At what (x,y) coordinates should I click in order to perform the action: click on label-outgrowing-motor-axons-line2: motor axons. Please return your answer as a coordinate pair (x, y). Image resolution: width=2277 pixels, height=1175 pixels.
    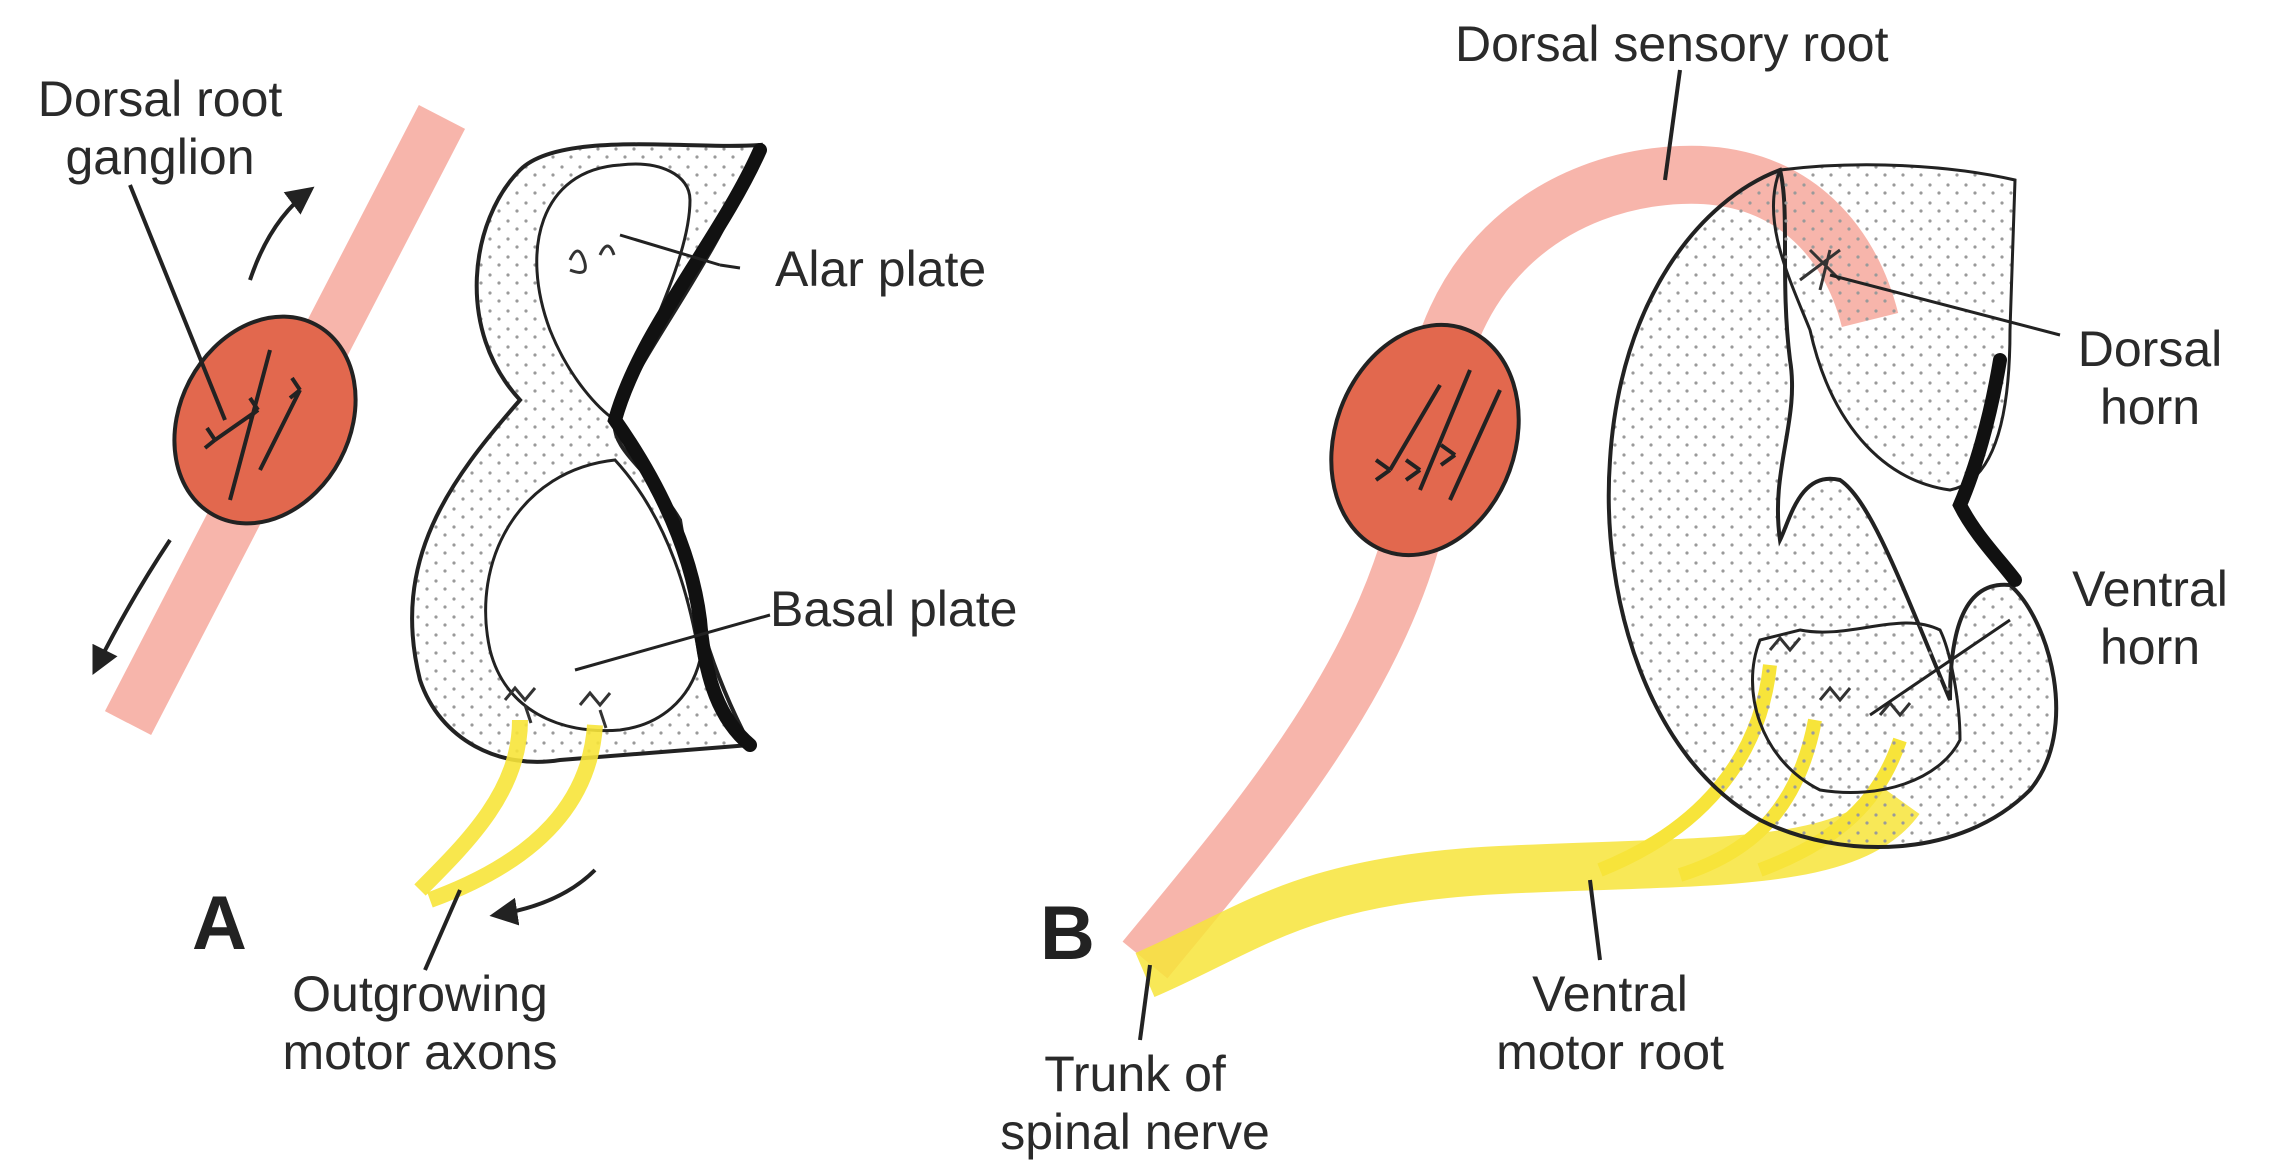
    Looking at the image, I should click on (420, 1052).